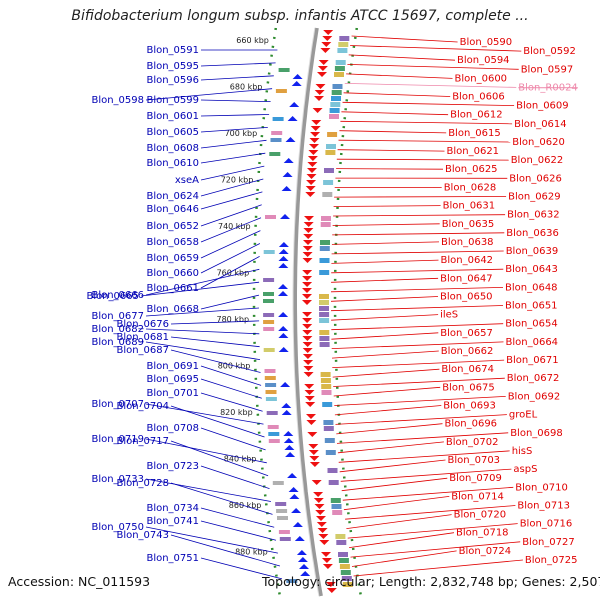 The height and width of the screenshot is (600, 600). Describe the element at coordinates (252, 40) in the screenshot. I see `tick-label: 660 kbp` at that location.